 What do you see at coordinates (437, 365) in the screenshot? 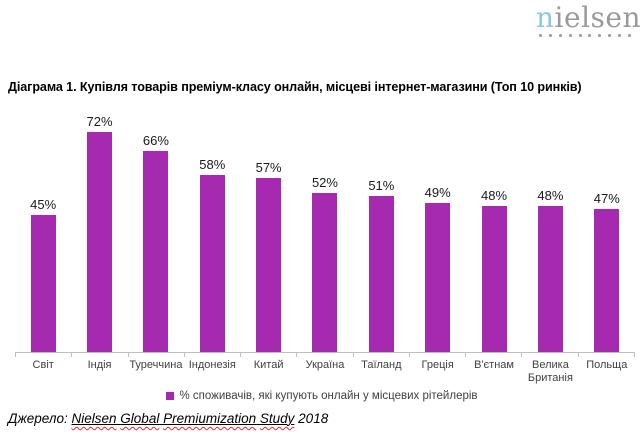
I see `category-label: Греція` at bounding box center [437, 365].